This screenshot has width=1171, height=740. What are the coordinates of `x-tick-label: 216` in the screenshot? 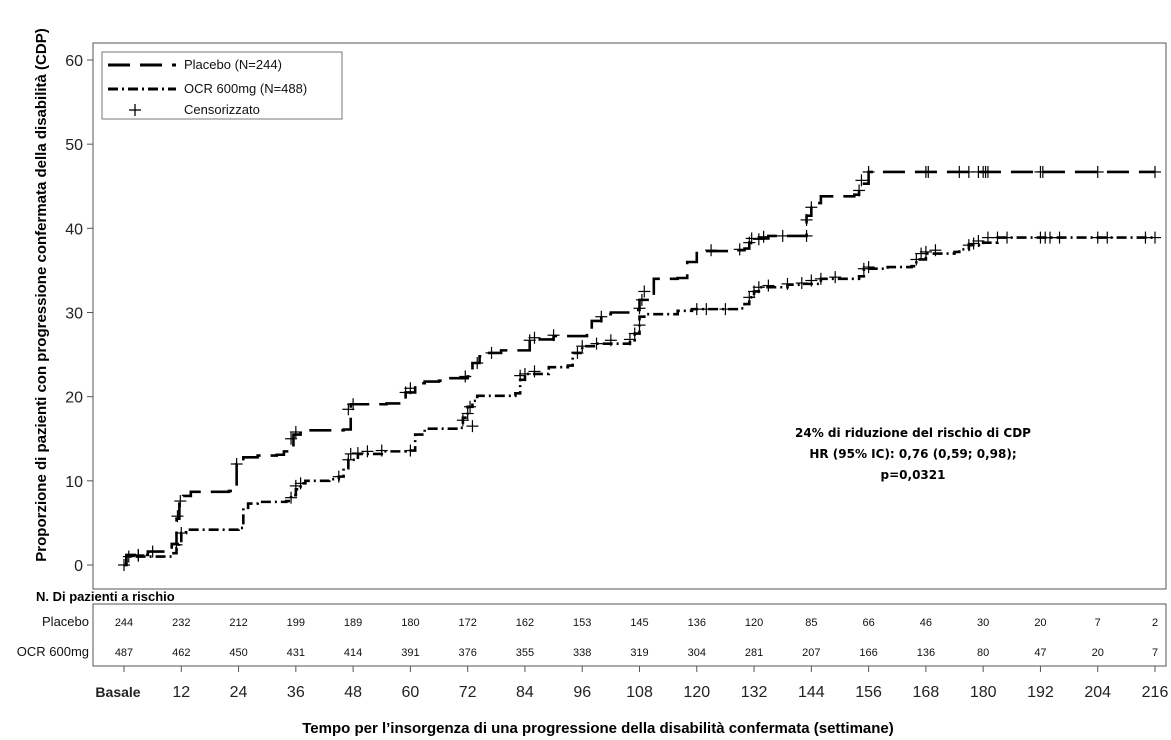 It's located at (1155, 692).